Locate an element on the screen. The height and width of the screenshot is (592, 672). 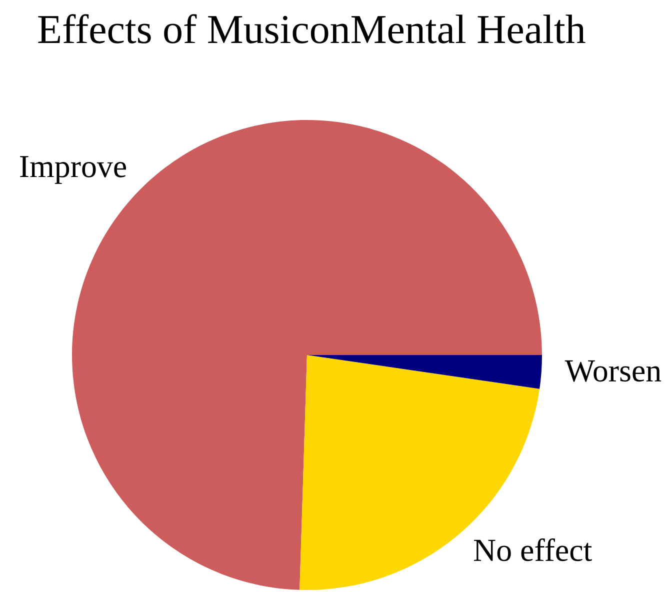
chart-title: Effects of MusiconMental Health is located at coordinates (312, 29).